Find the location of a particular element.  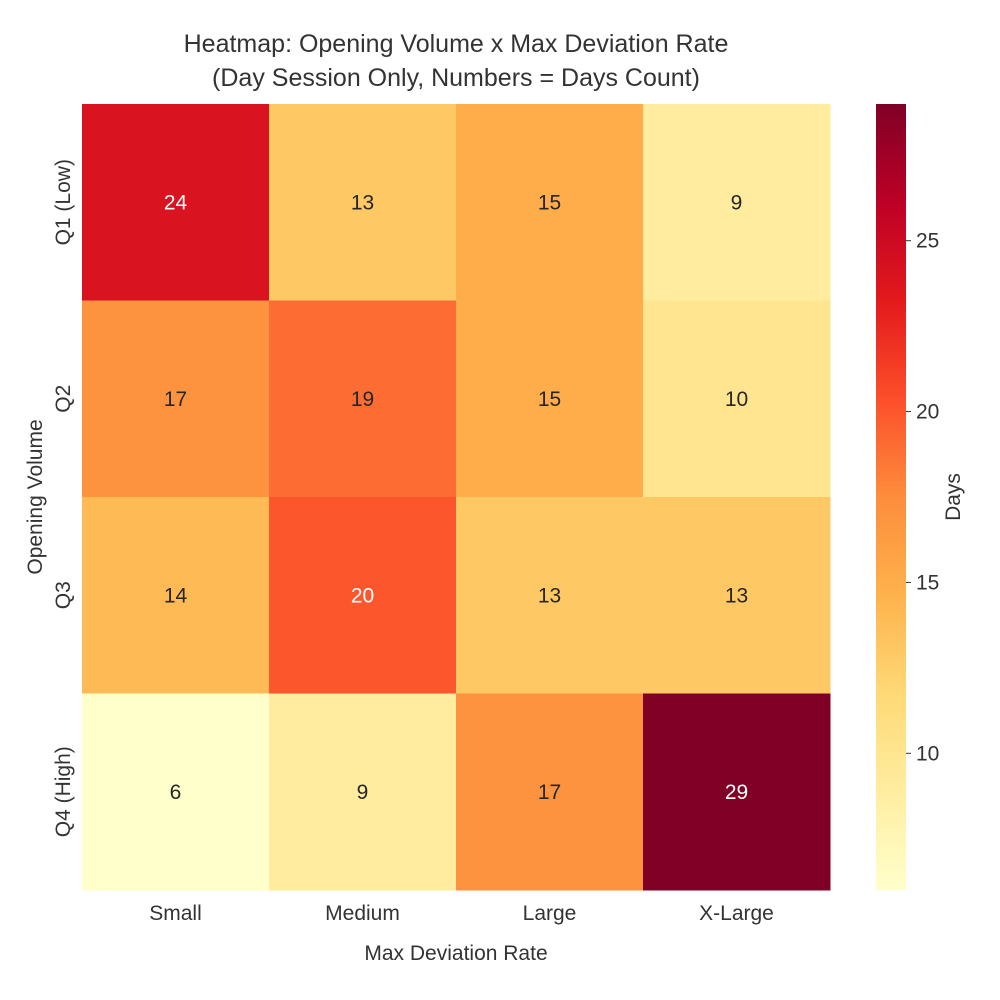

heatmap-cell-label: 24 is located at coordinates (176, 202).